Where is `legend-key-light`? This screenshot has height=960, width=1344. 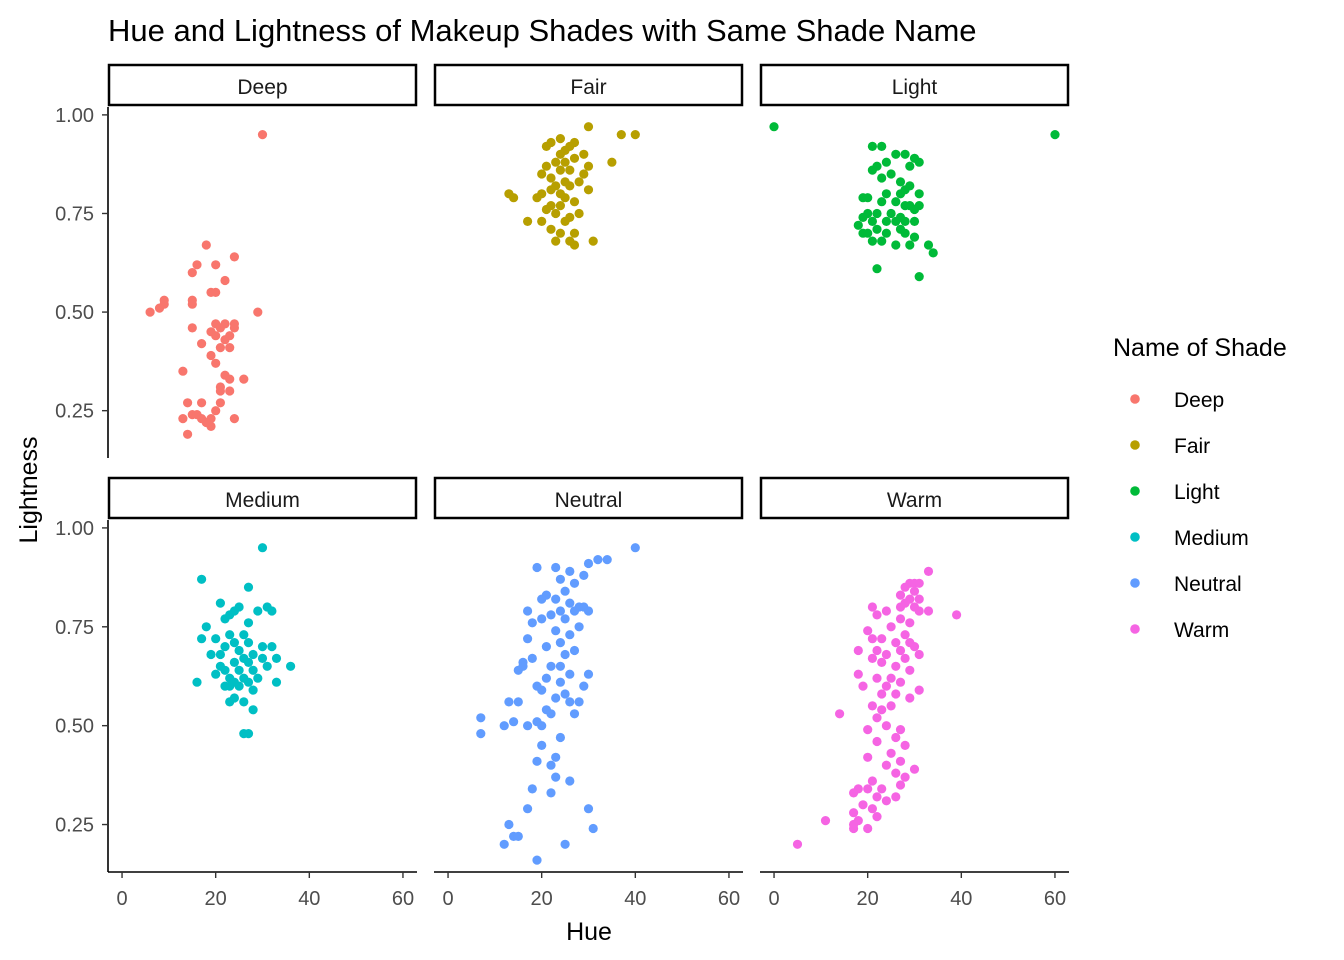 legend-key-light is located at coordinates (1135, 491).